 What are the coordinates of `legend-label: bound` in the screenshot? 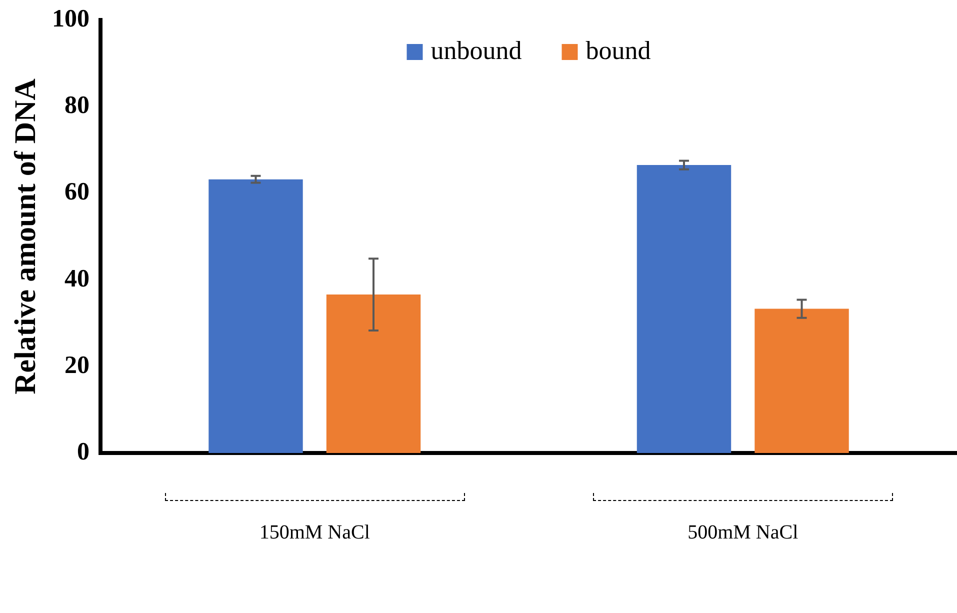 It's located at (618, 50).